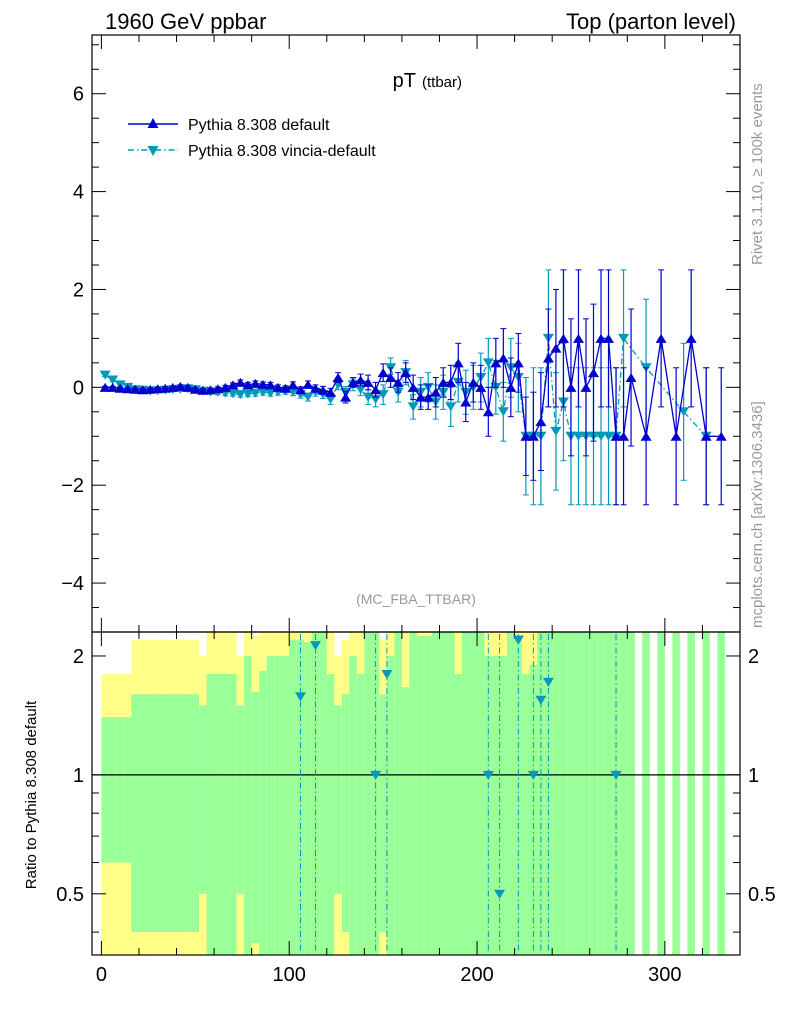  I want to click on legend-marker-vincia, so click(153, 151).